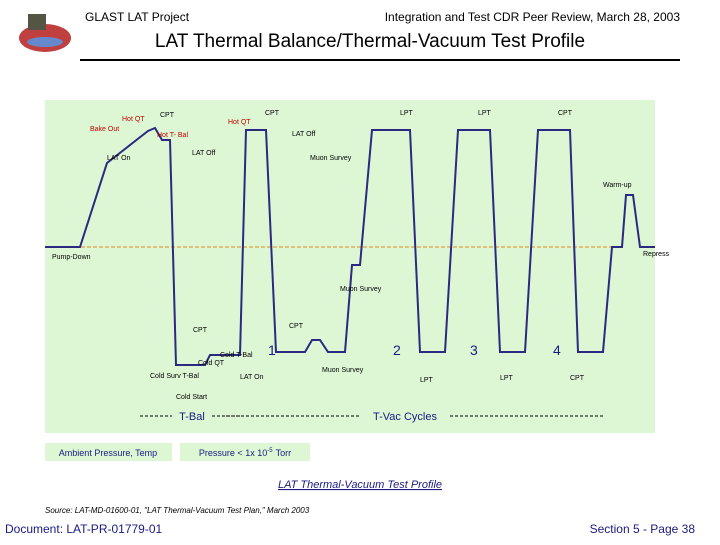 This screenshot has width=720, height=545. What do you see at coordinates (137, 17) in the screenshot?
I see `project: GLAST LAT Project` at bounding box center [137, 17].